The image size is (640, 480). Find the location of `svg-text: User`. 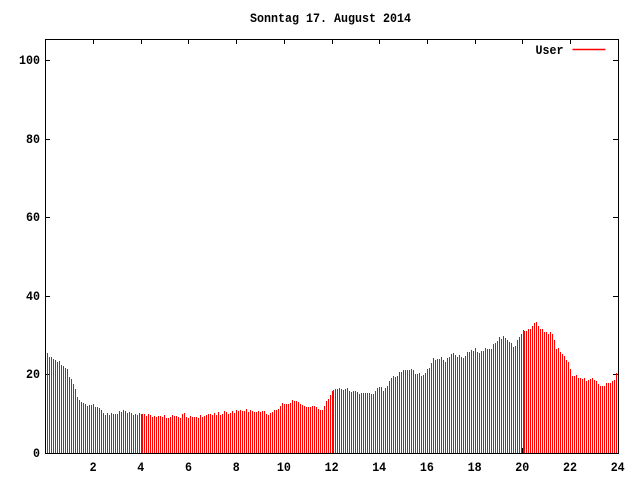

svg-text: User is located at coordinates (550, 50).